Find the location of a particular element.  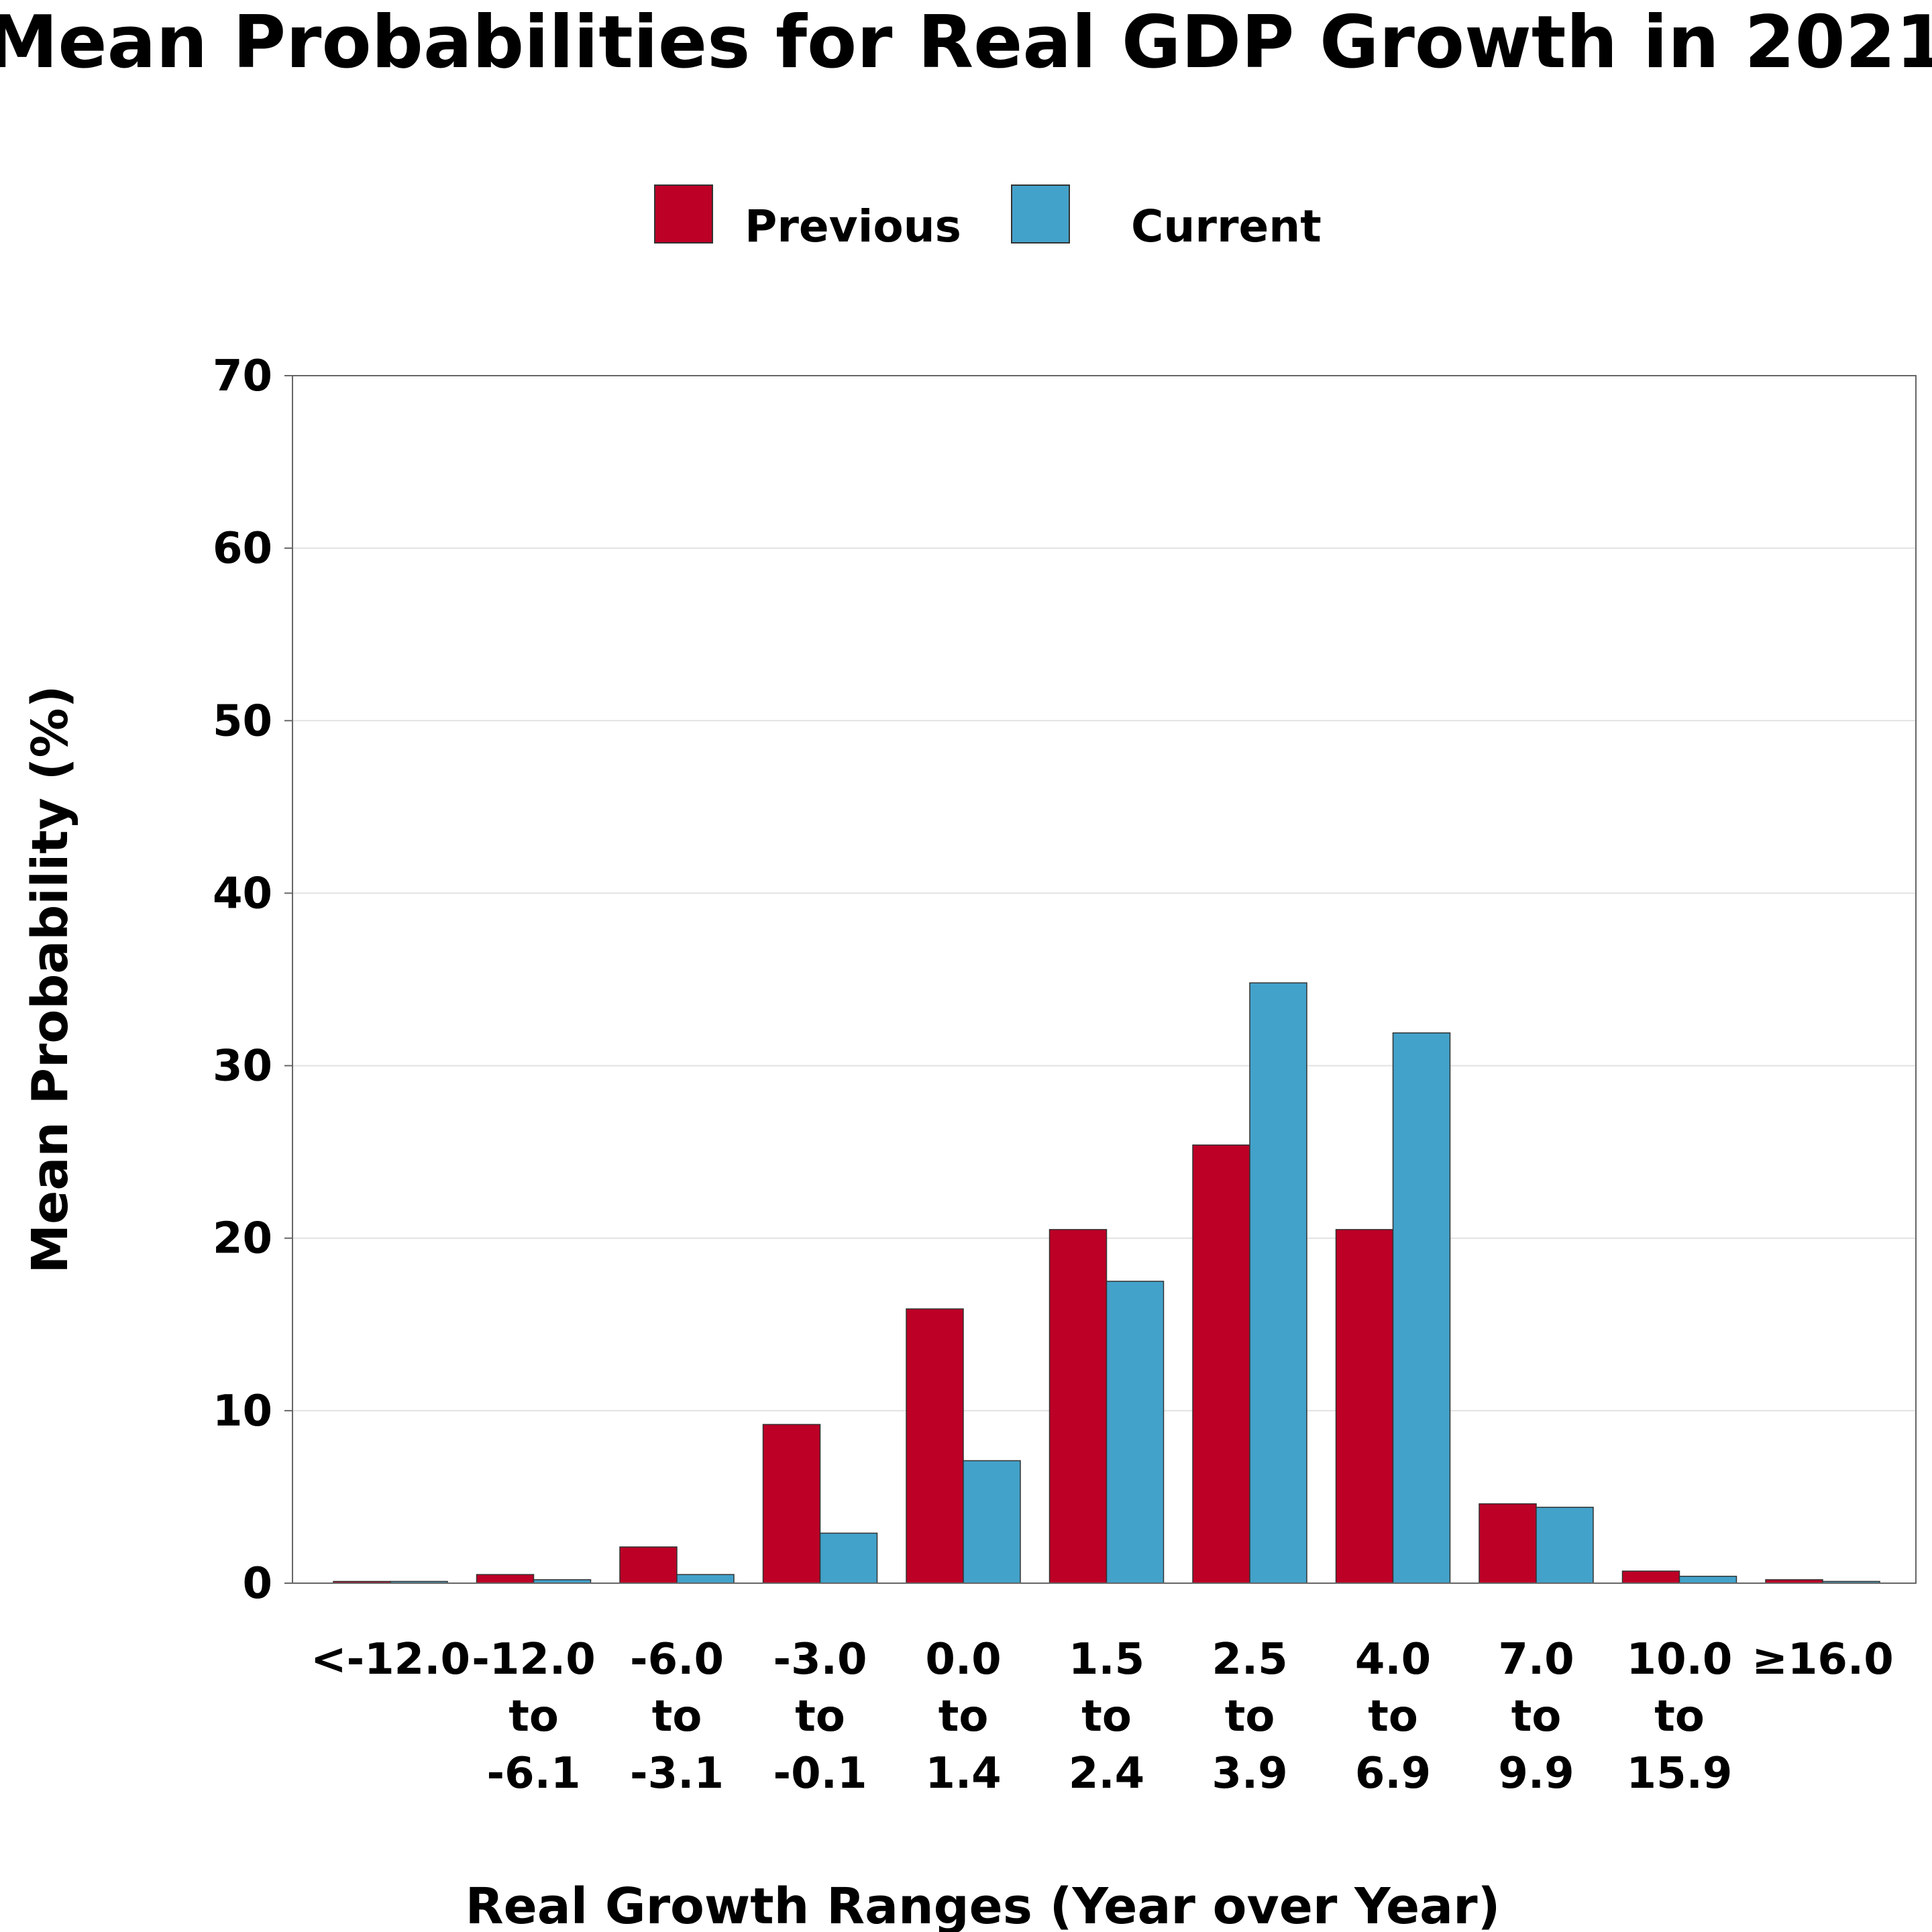

x-tick-line: -6.0 is located at coordinates (677, 1659).